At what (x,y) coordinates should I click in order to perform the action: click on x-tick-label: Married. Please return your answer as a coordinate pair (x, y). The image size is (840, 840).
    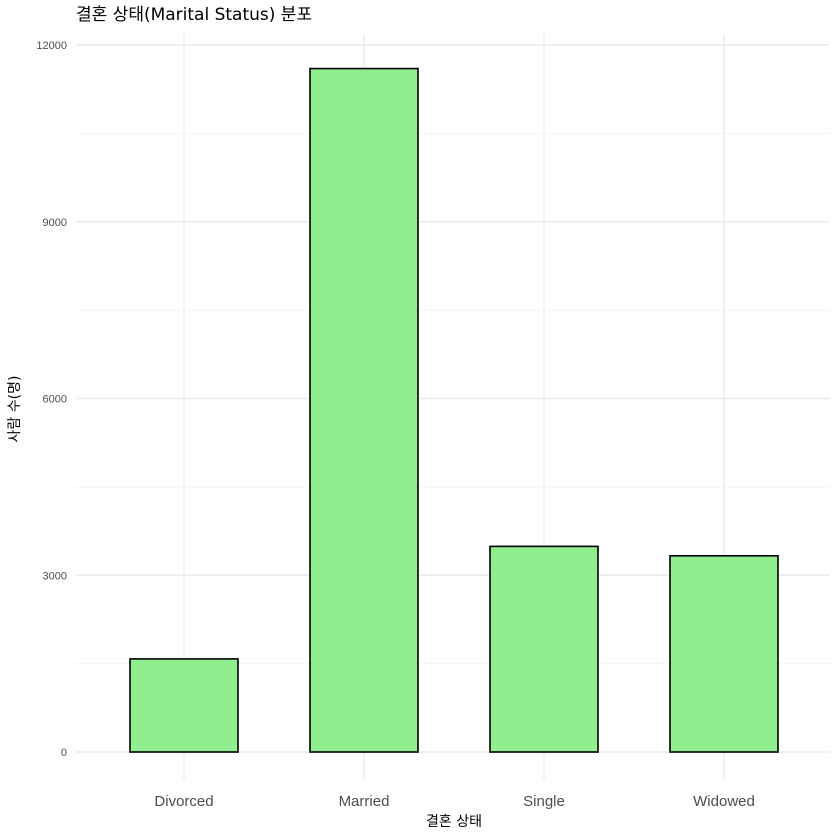
    Looking at the image, I should click on (364, 801).